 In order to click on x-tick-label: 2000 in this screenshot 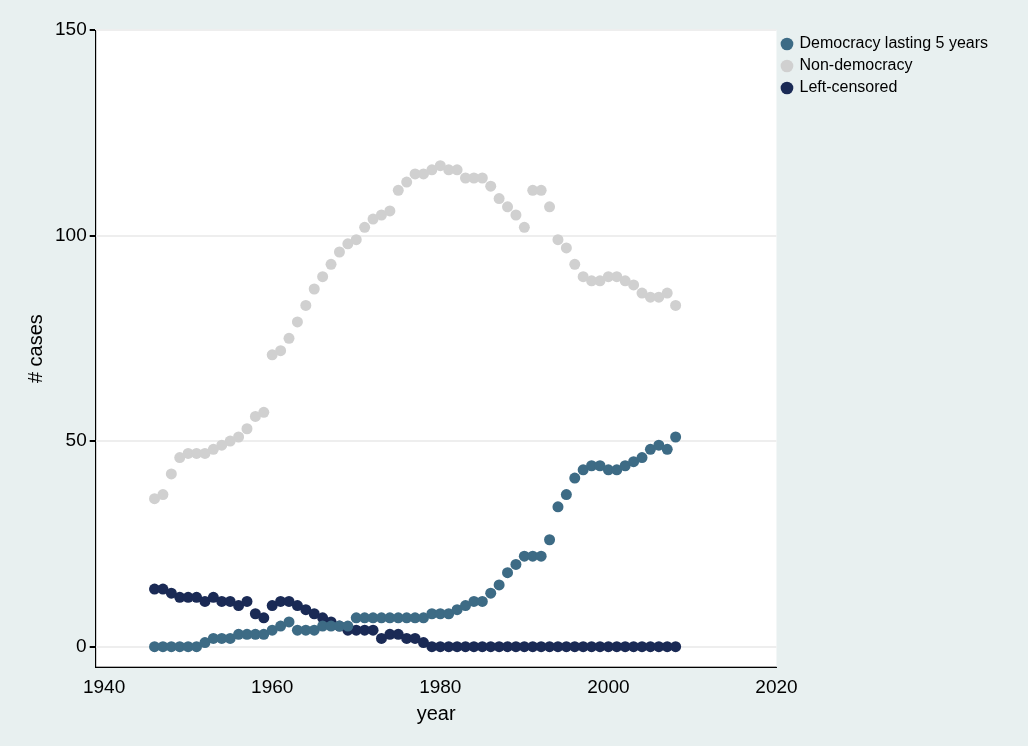, I will do `click(608, 686)`.